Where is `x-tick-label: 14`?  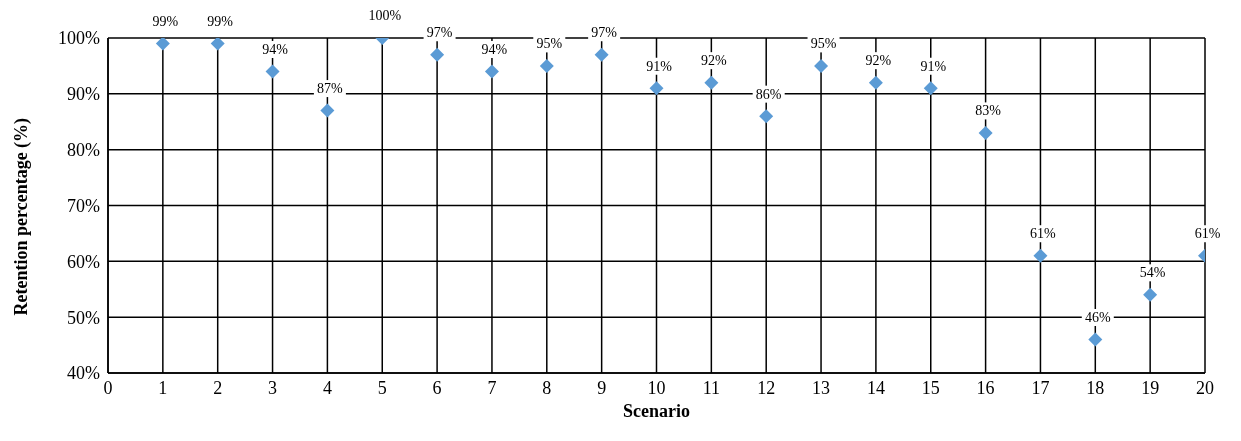
x-tick-label: 14 is located at coordinates (875, 387).